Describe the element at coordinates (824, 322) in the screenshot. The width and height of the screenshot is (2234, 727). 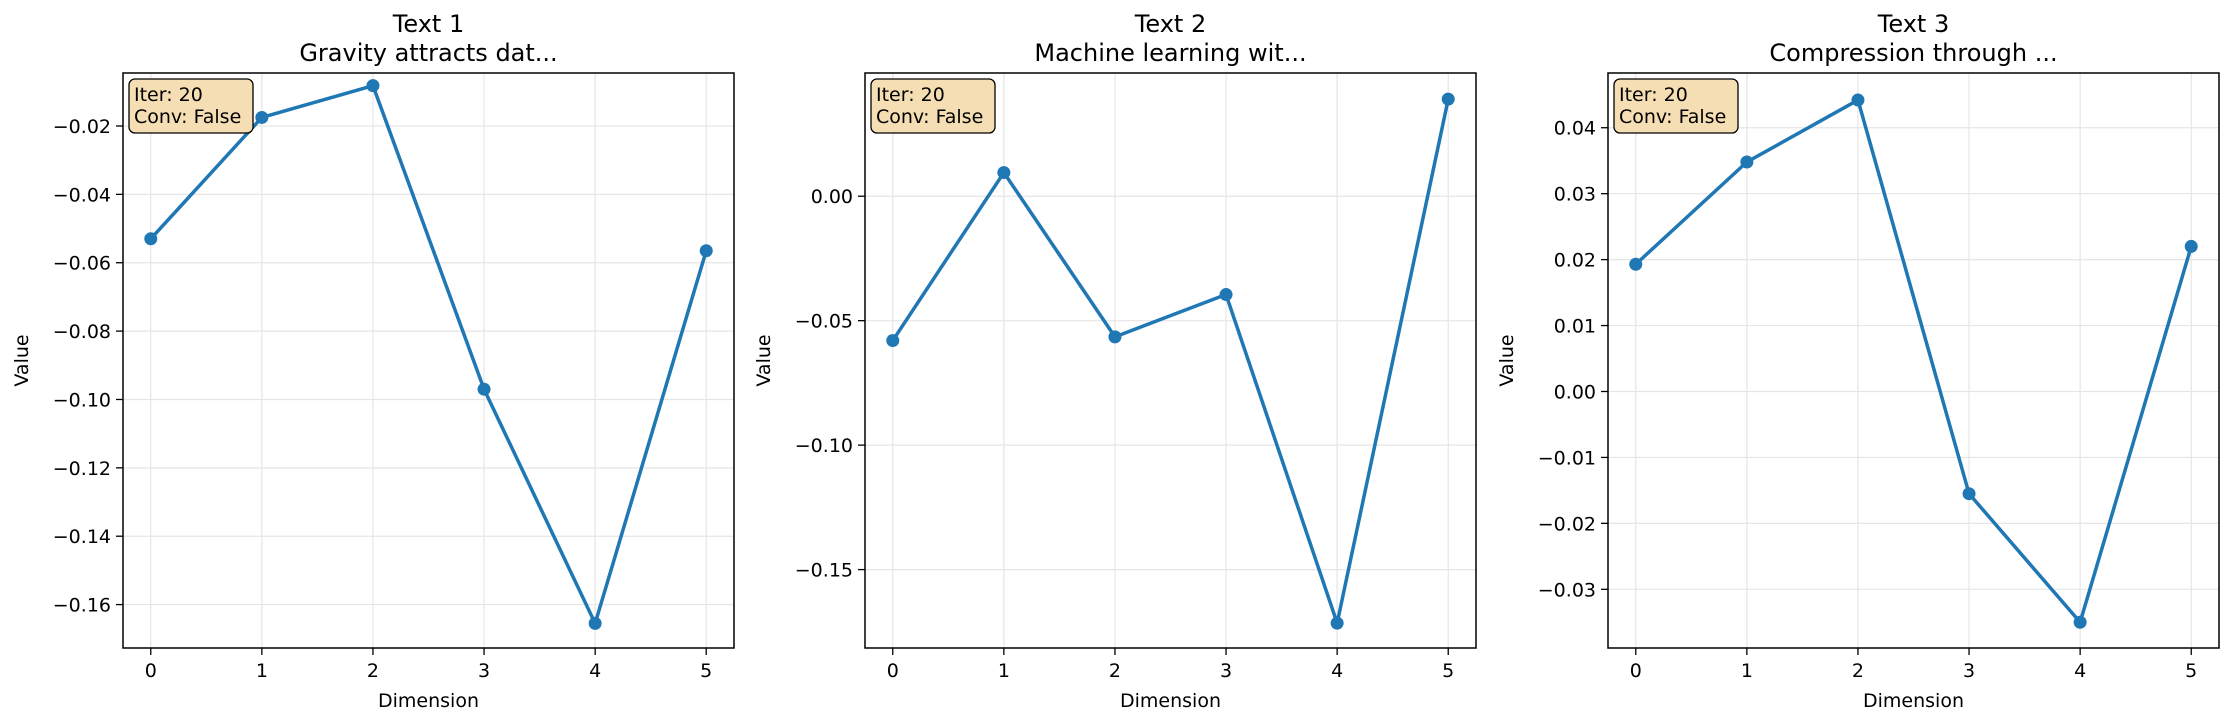
I see `y-tick-label: −0.05` at that location.